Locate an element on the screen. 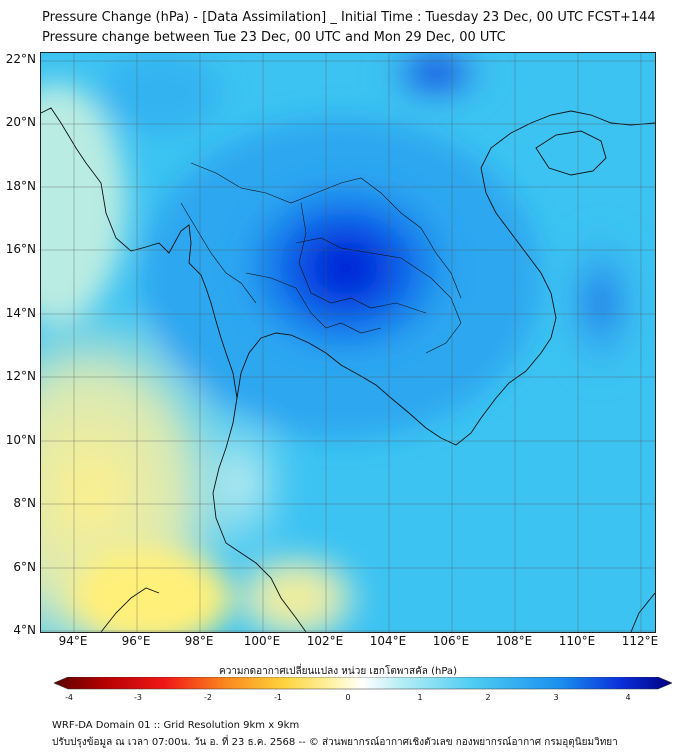 The height and width of the screenshot is (756, 676). lon-label: 112°E is located at coordinates (640, 641).